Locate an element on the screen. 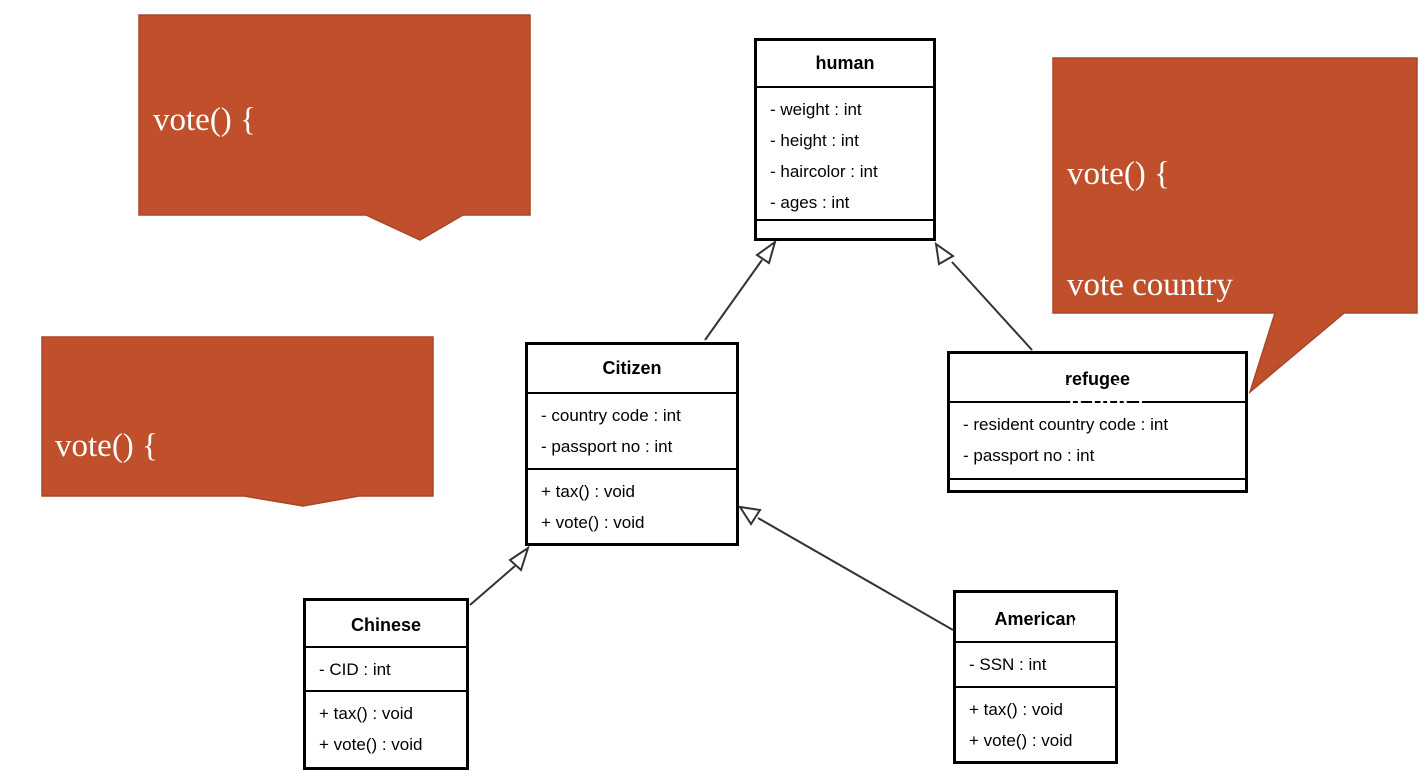 The width and height of the screenshot is (1418, 778). callout-line: sorry is located at coordinates (101, 557).